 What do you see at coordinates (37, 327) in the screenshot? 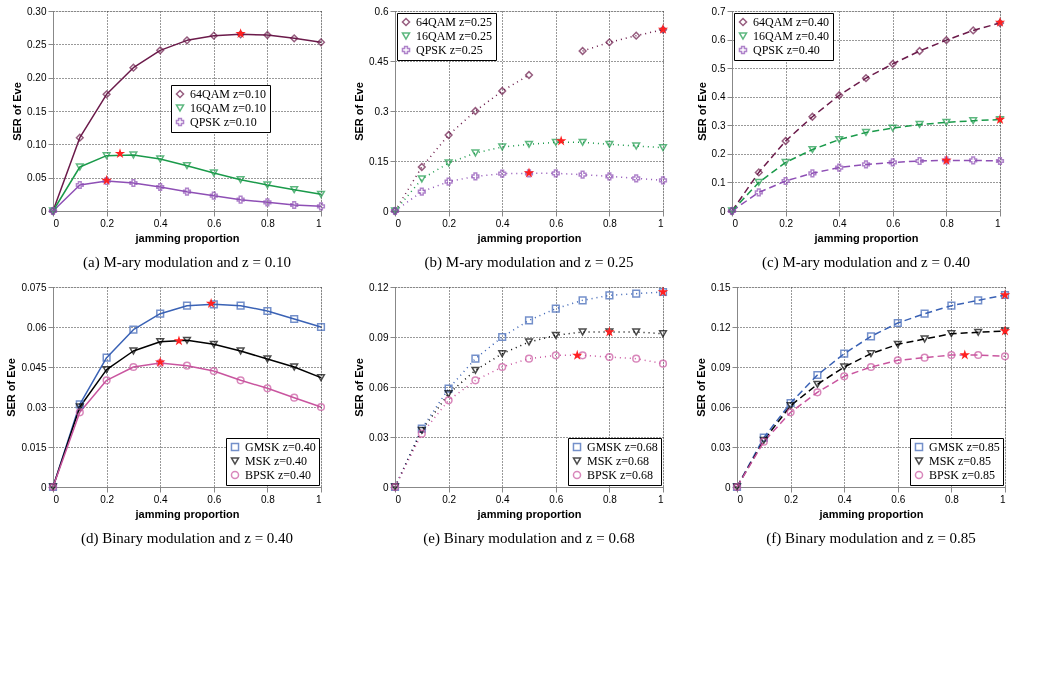
I see `y-tick-label: 0.06` at bounding box center [37, 327].